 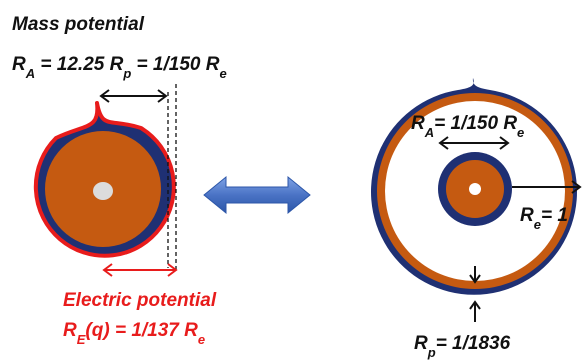 What do you see at coordinates (474, 143) in the screenshot?
I see `ra-arrow` at bounding box center [474, 143].